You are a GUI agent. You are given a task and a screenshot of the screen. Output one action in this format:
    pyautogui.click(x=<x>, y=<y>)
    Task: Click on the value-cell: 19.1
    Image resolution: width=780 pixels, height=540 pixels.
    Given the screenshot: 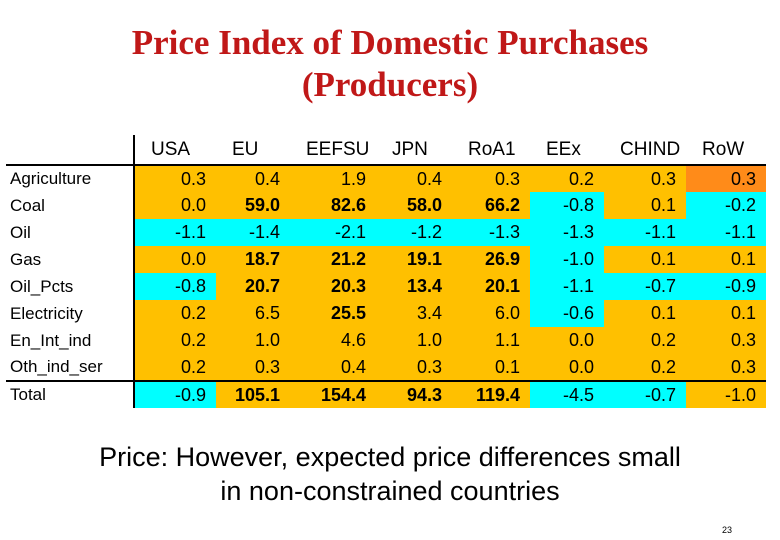 What is the action you would take?
    pyautogui.click(x=414, y=259)
    